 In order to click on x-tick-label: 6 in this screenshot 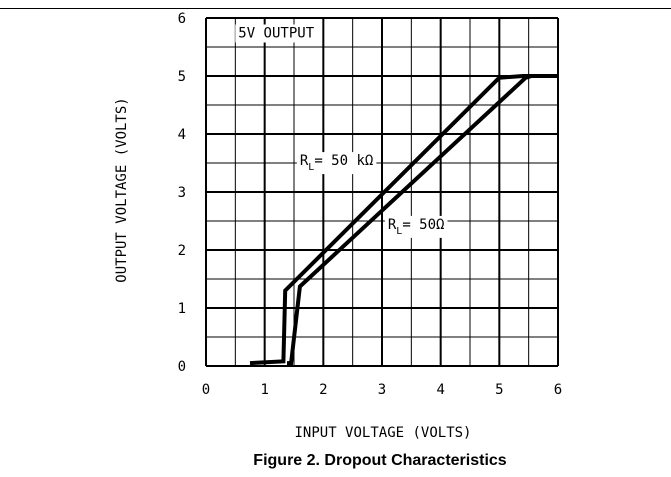, I will do `click(558, 390)`.